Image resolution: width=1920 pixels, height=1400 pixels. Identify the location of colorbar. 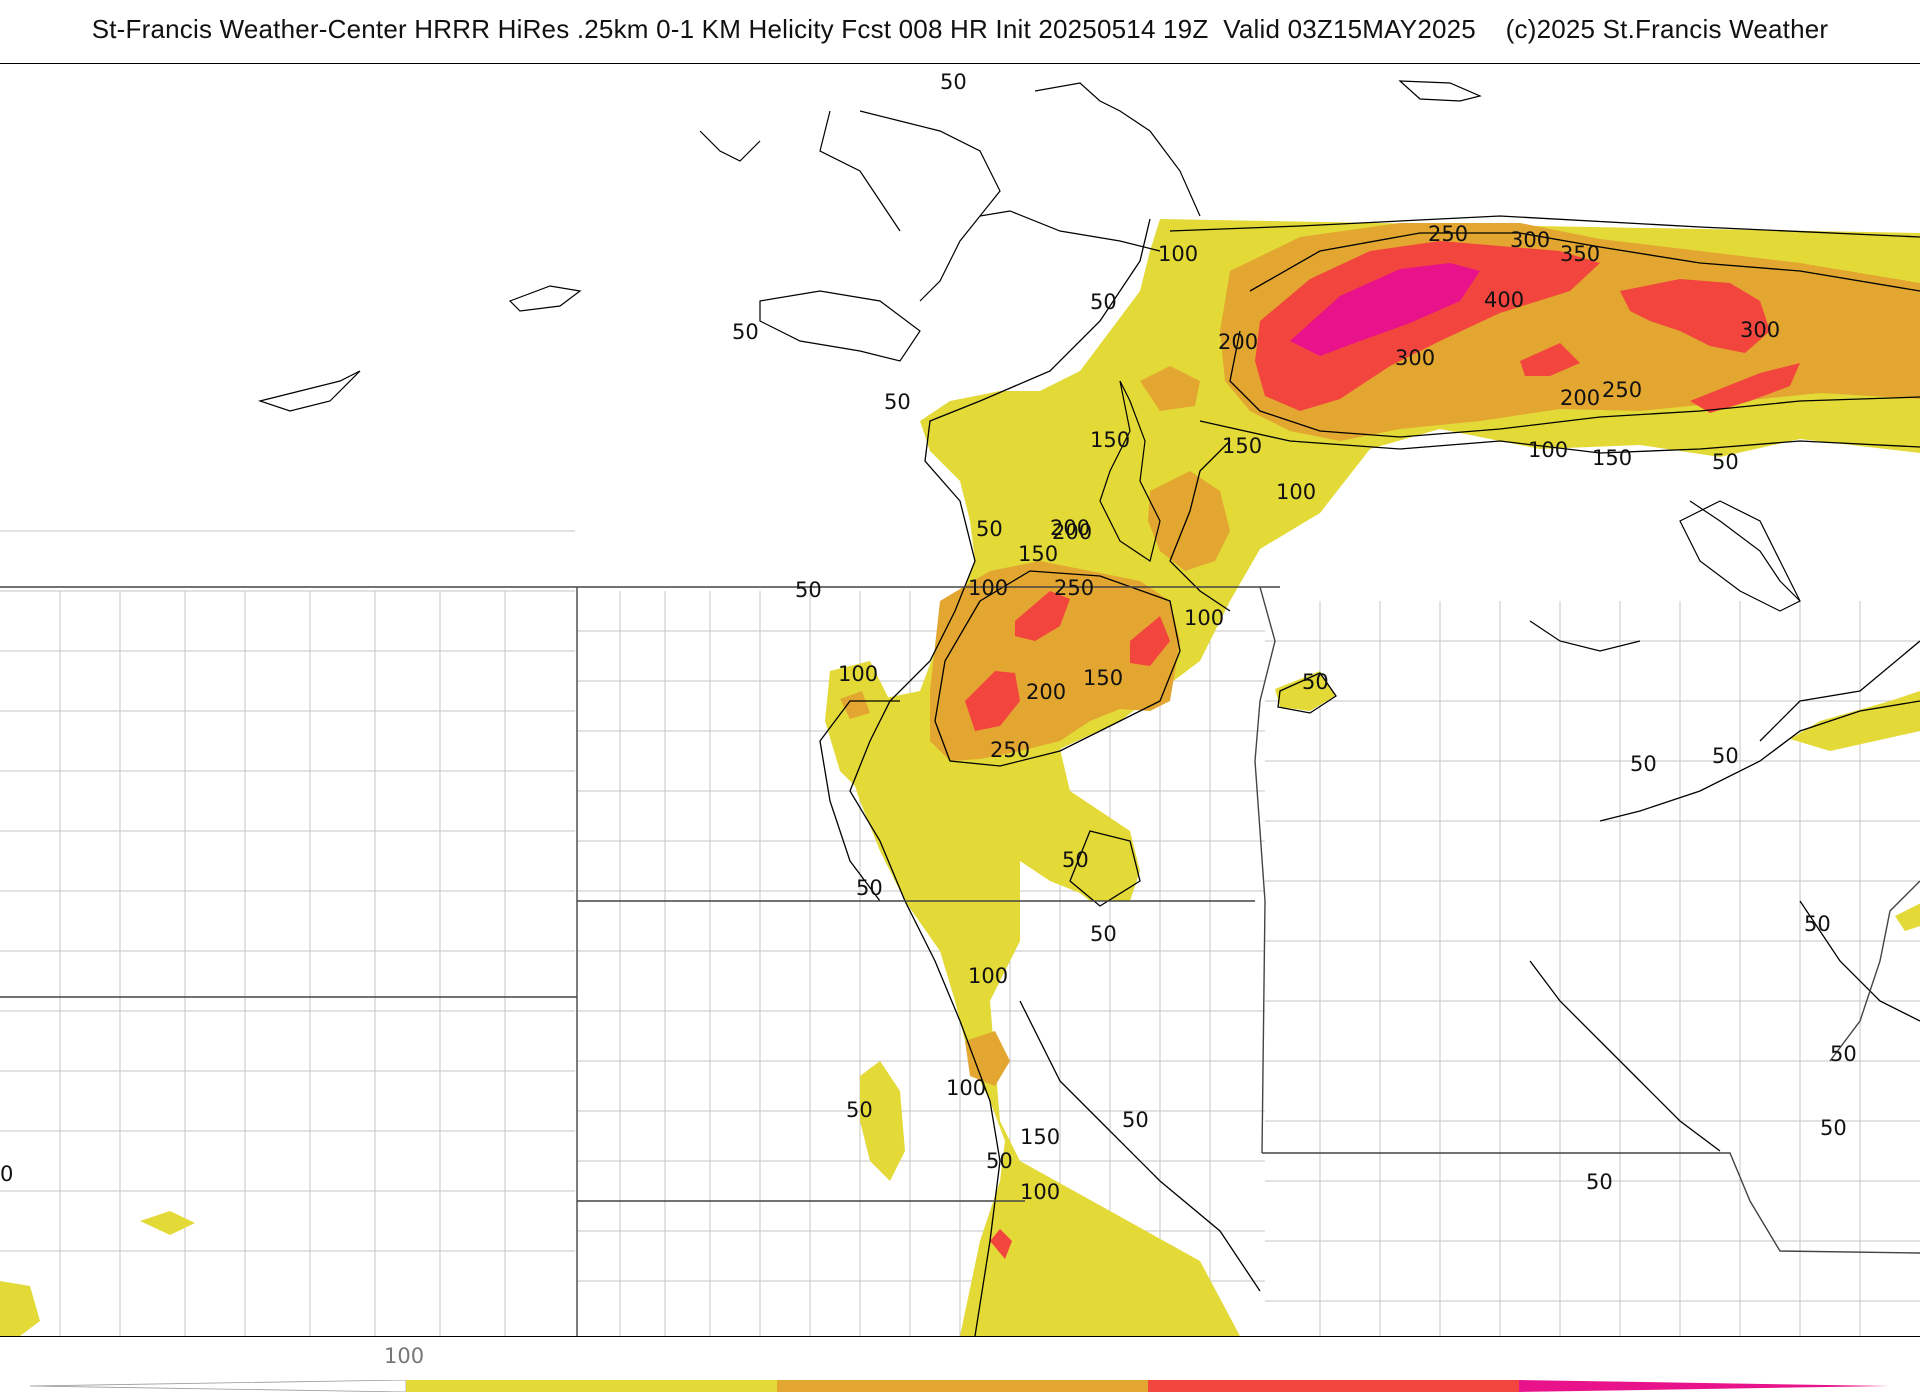
(960, 1386).